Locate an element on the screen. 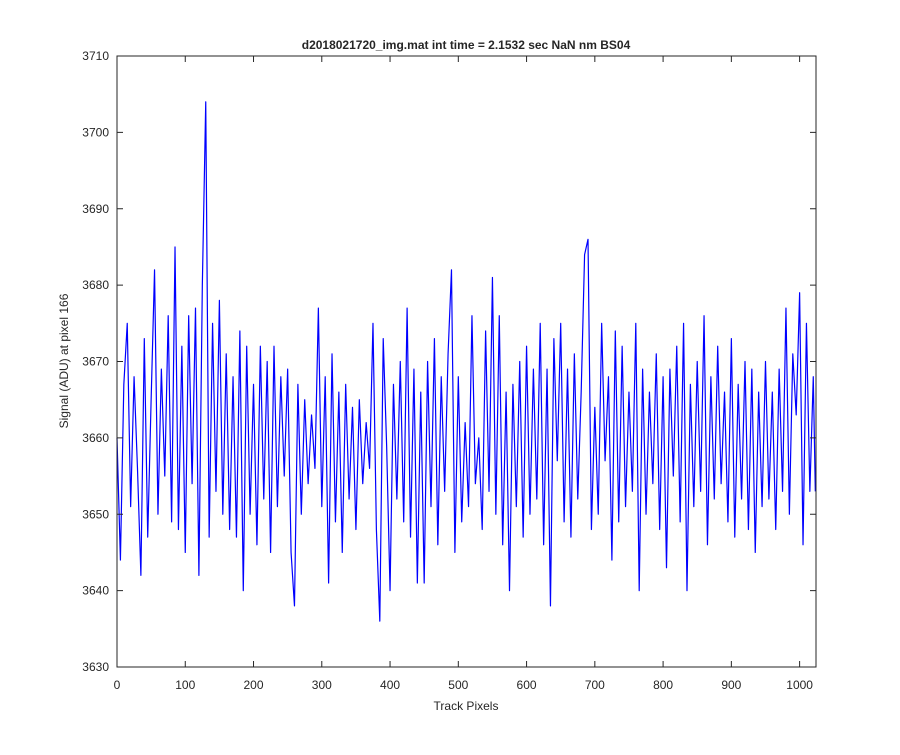 The height and width of the screenshot is (755, 900). x-axis-label: Track Pixels is located at coordinates (466, 706).